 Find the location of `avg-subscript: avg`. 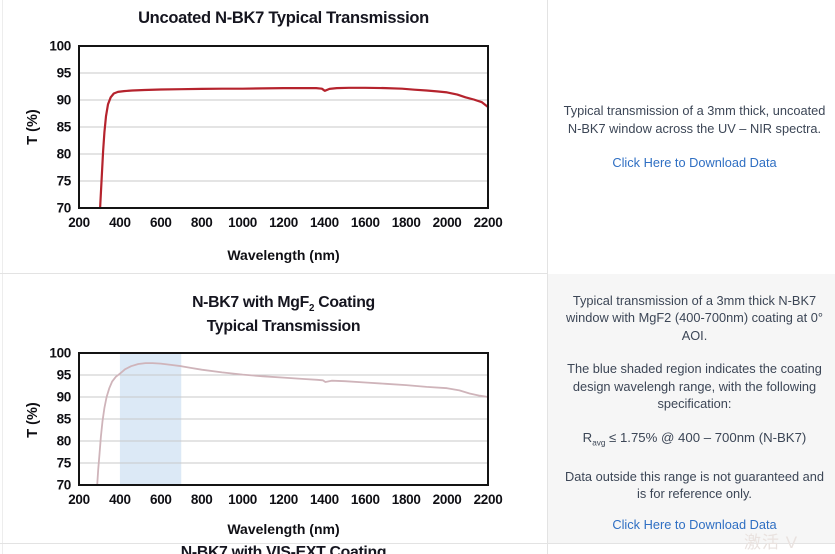

avg-subscript: avg is located at coordinates (599, 443).